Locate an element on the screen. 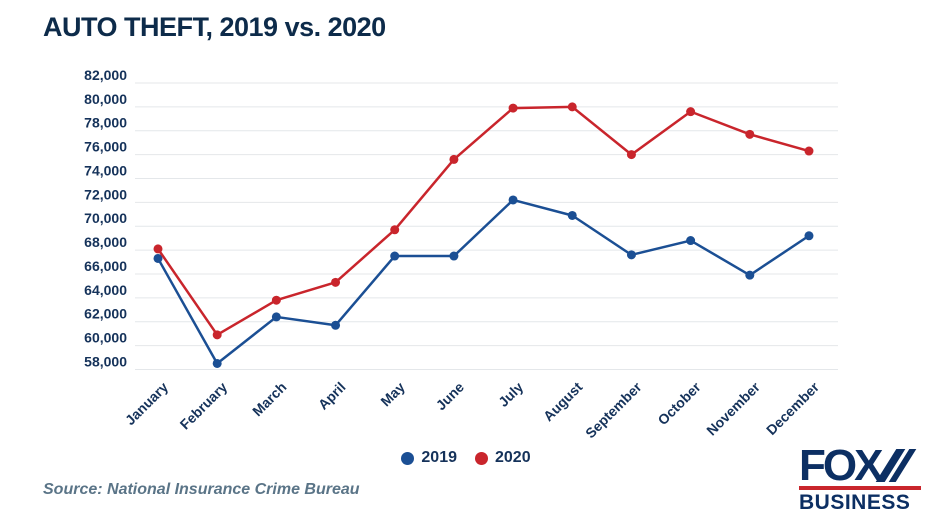  data-point-2019-February is located at coordinates (217, 363).